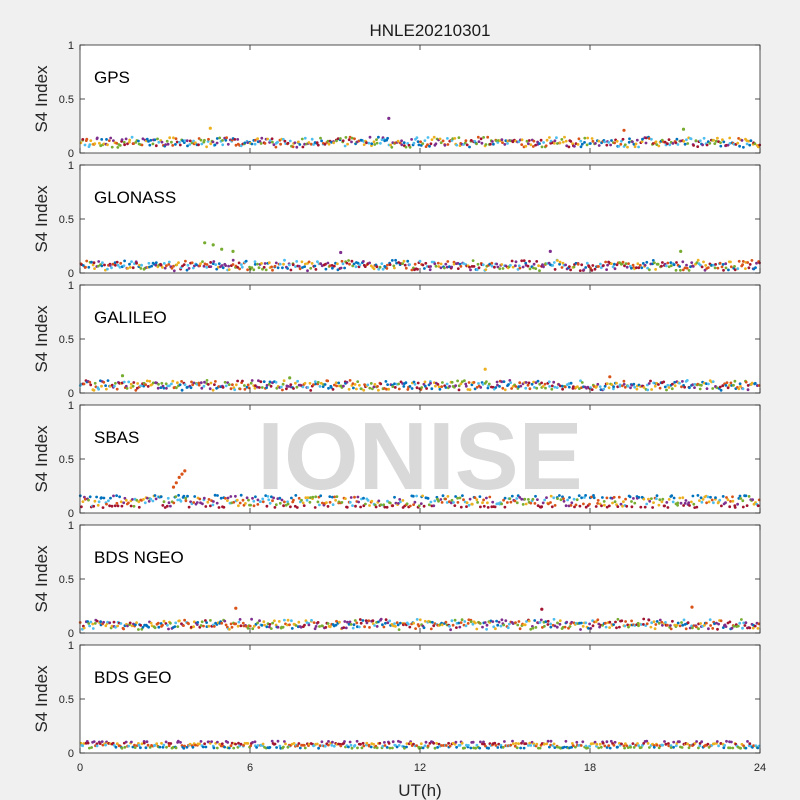 The width and height of the screenshot is (800, 800). I want to click on scatter-points, so click(420, 744).